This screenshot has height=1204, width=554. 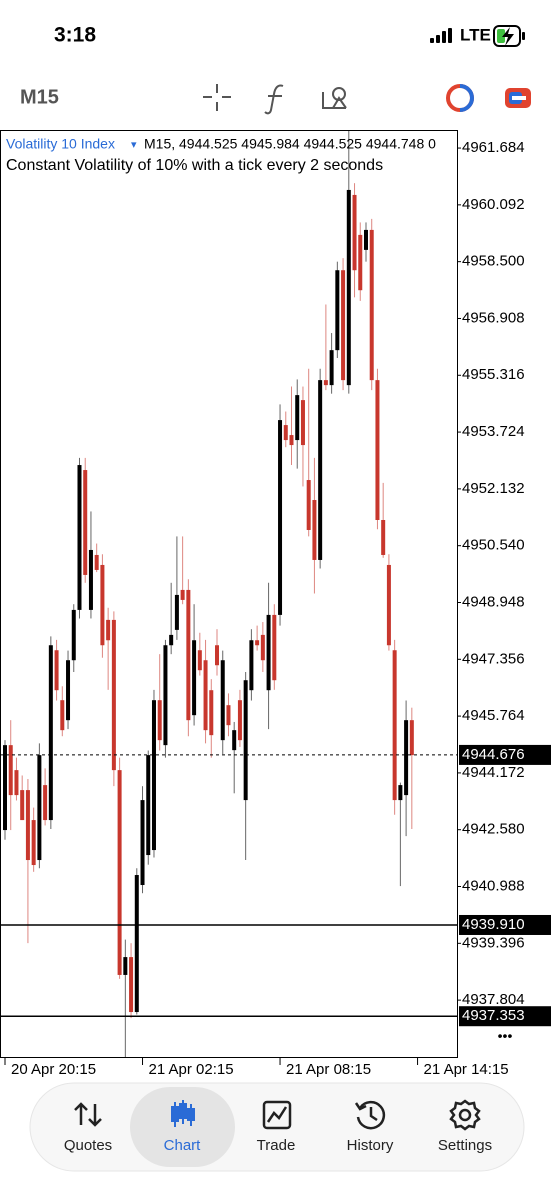 What do you see at coordinates (53, 1069) in the screenshot?
I see `x-tick-label: 20 Apr 20:15` at bounding box center [53, 1069].